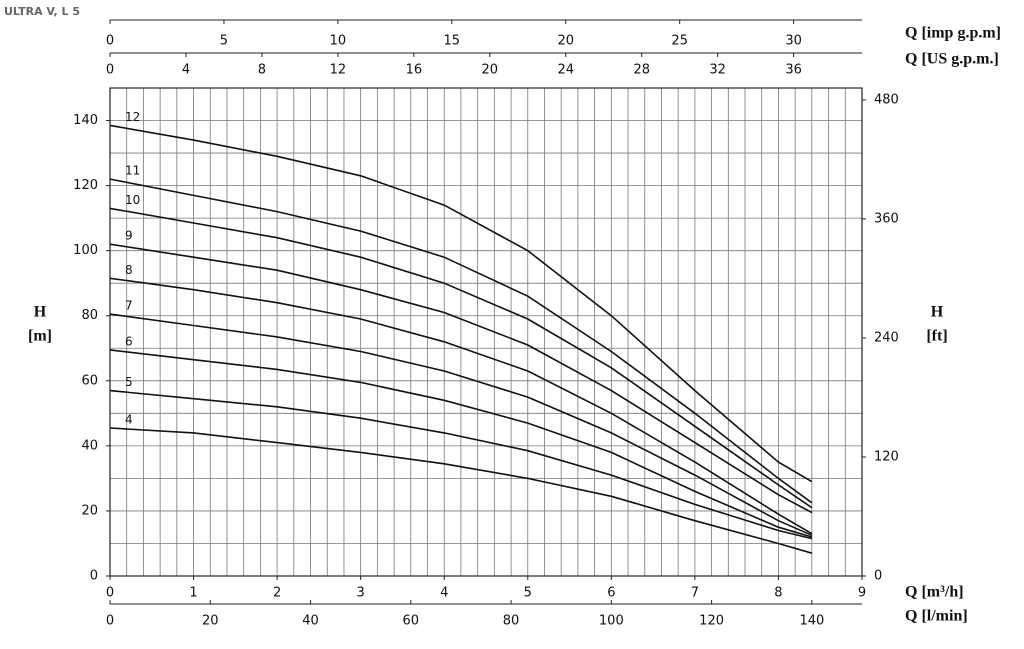 The height and width of the screenshot is (649, 1024). Describe the element at coordinates (89, 445) in the screenshot. I see `y-tick-label: 40` at that location.